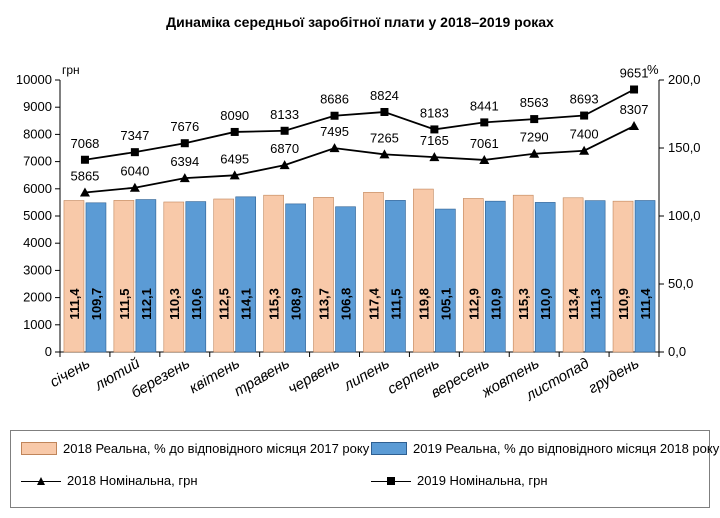 The height and width of the screenshot is (518, 720). What do you see at coordinates (680, 283) in the screenshot?
I see `y-right-tick-label: 50,0` at bounding box center [680, 283].